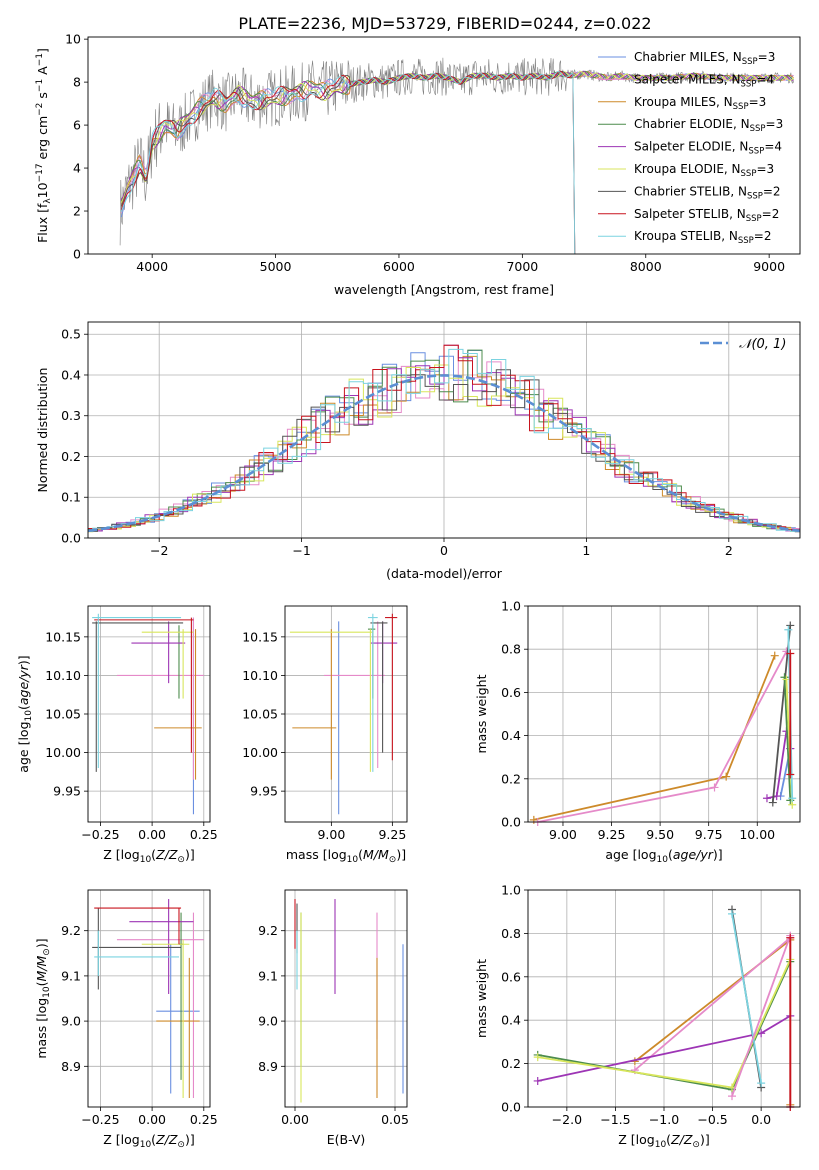 The image size is (819, 1170). Describe the element at coordinates (687, 169) in the screenshot. I see `legend-model-name: Kroupa ELODIE, N` at that location.